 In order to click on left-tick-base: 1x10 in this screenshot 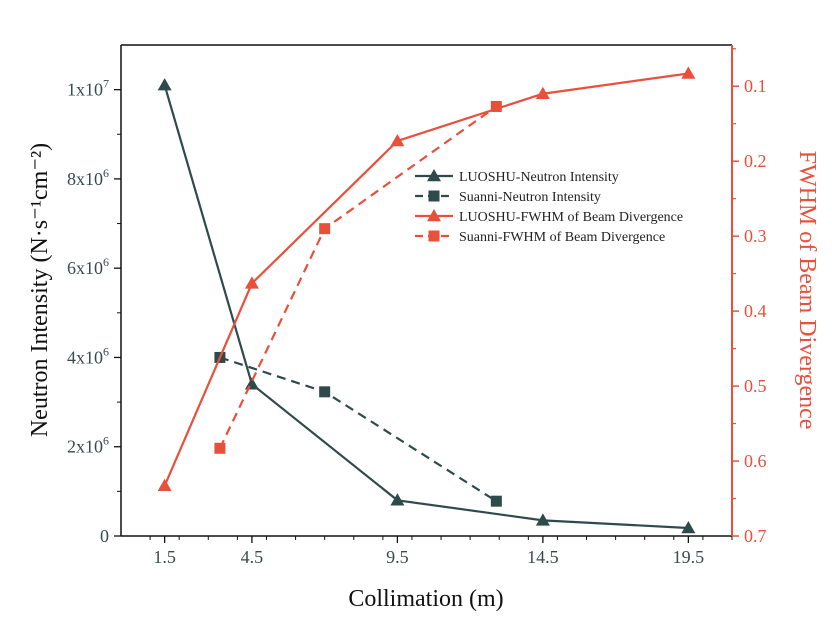, I will do `click(85, 90)`.